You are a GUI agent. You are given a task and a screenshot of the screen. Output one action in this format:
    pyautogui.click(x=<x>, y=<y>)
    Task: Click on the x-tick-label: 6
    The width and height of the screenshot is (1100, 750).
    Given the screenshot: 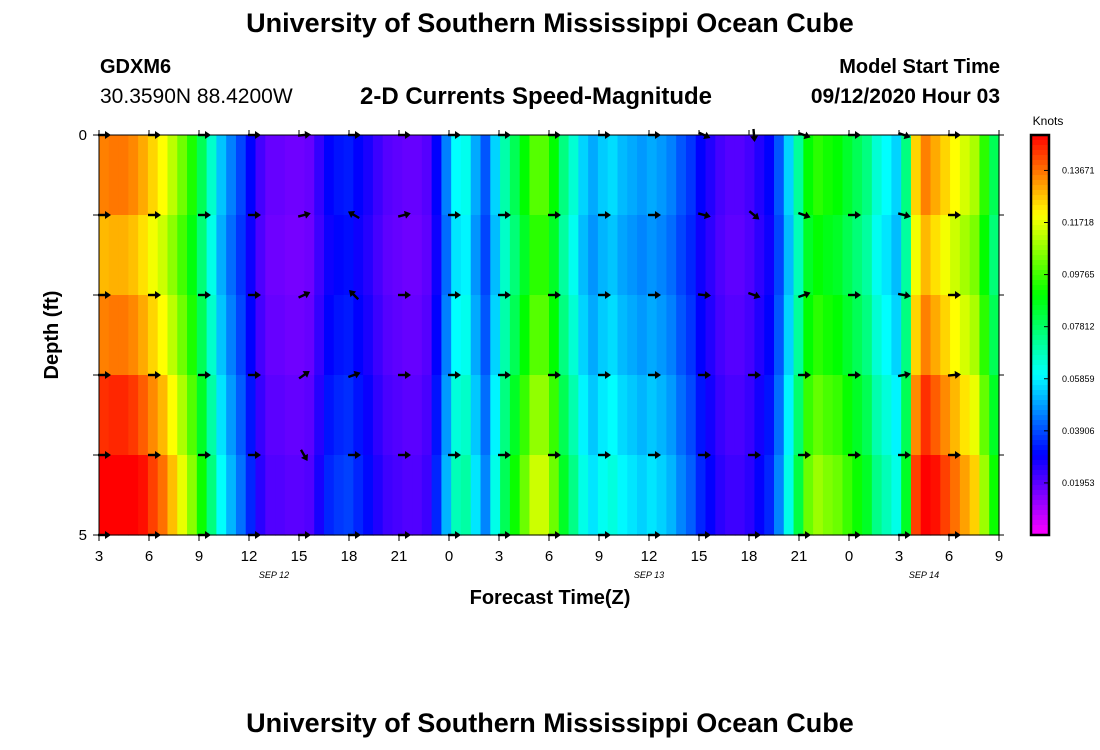 What is the action you would take?
    pyautogui.click(x=149, y=556)
    